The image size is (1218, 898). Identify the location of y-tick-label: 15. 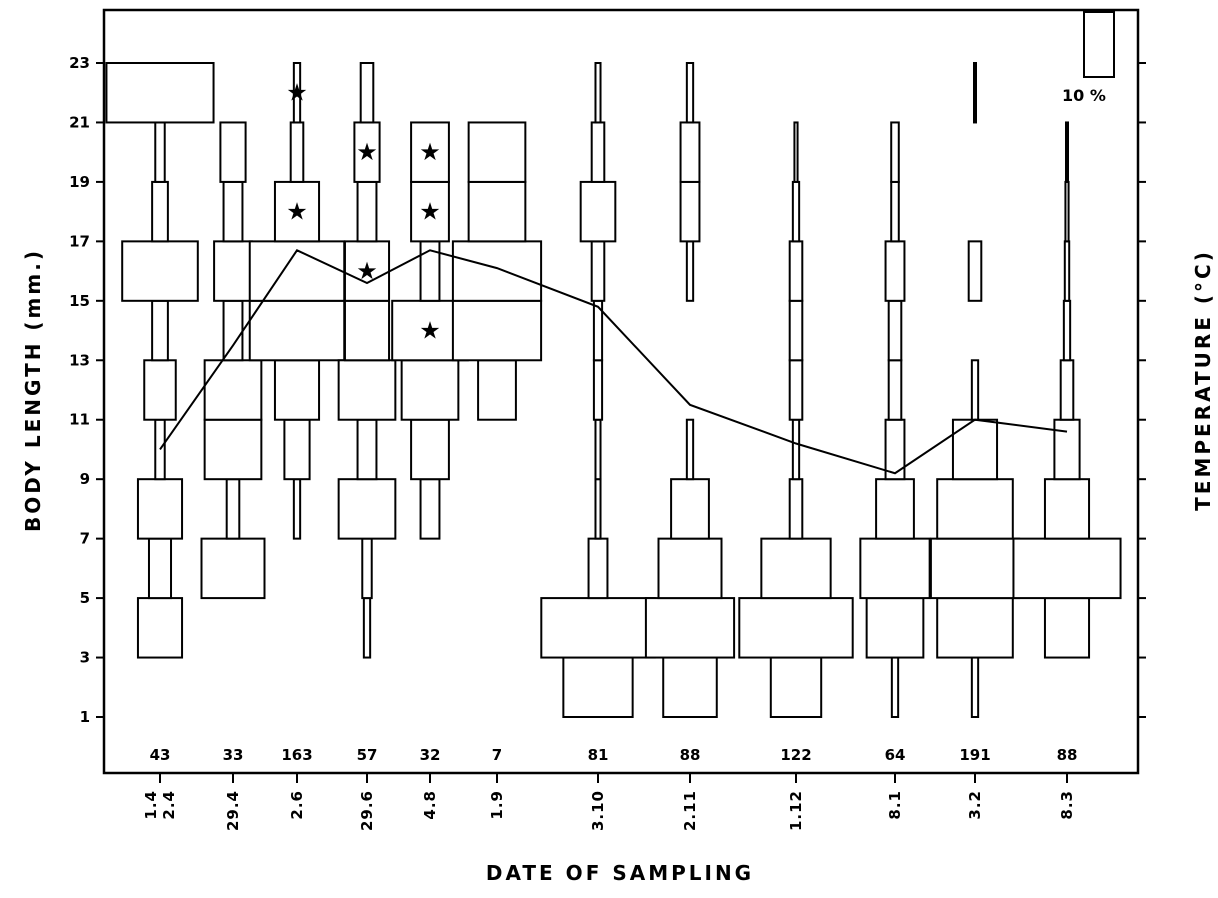
(79, 301).